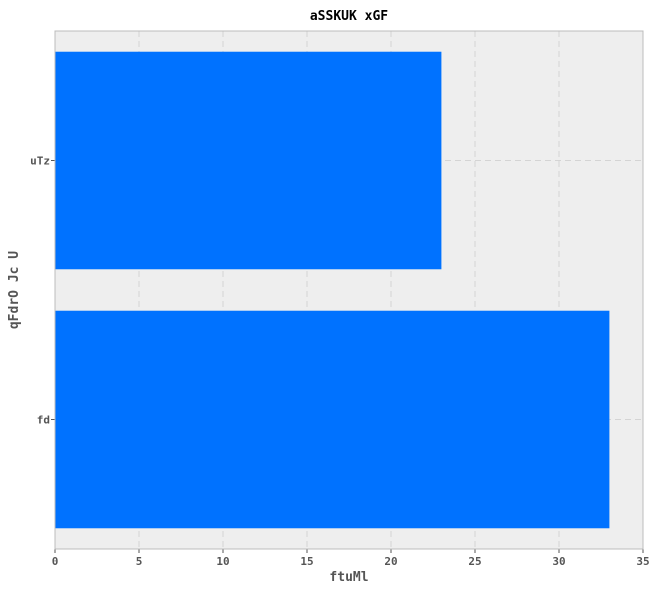  I want to click on x-tick-label: 20, so click(390, 561).